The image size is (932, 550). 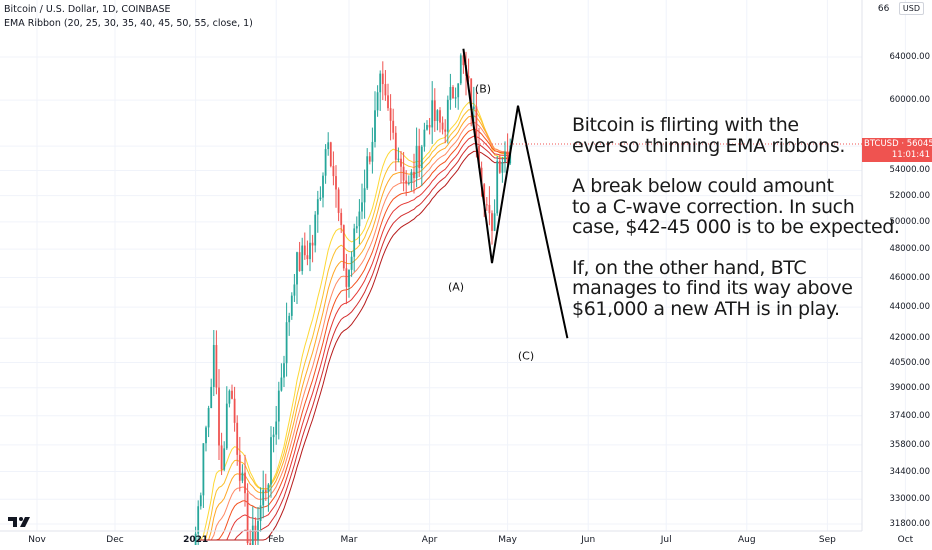 I want to click on price-tick-label: 46000.00, so click(x=909, y=277).